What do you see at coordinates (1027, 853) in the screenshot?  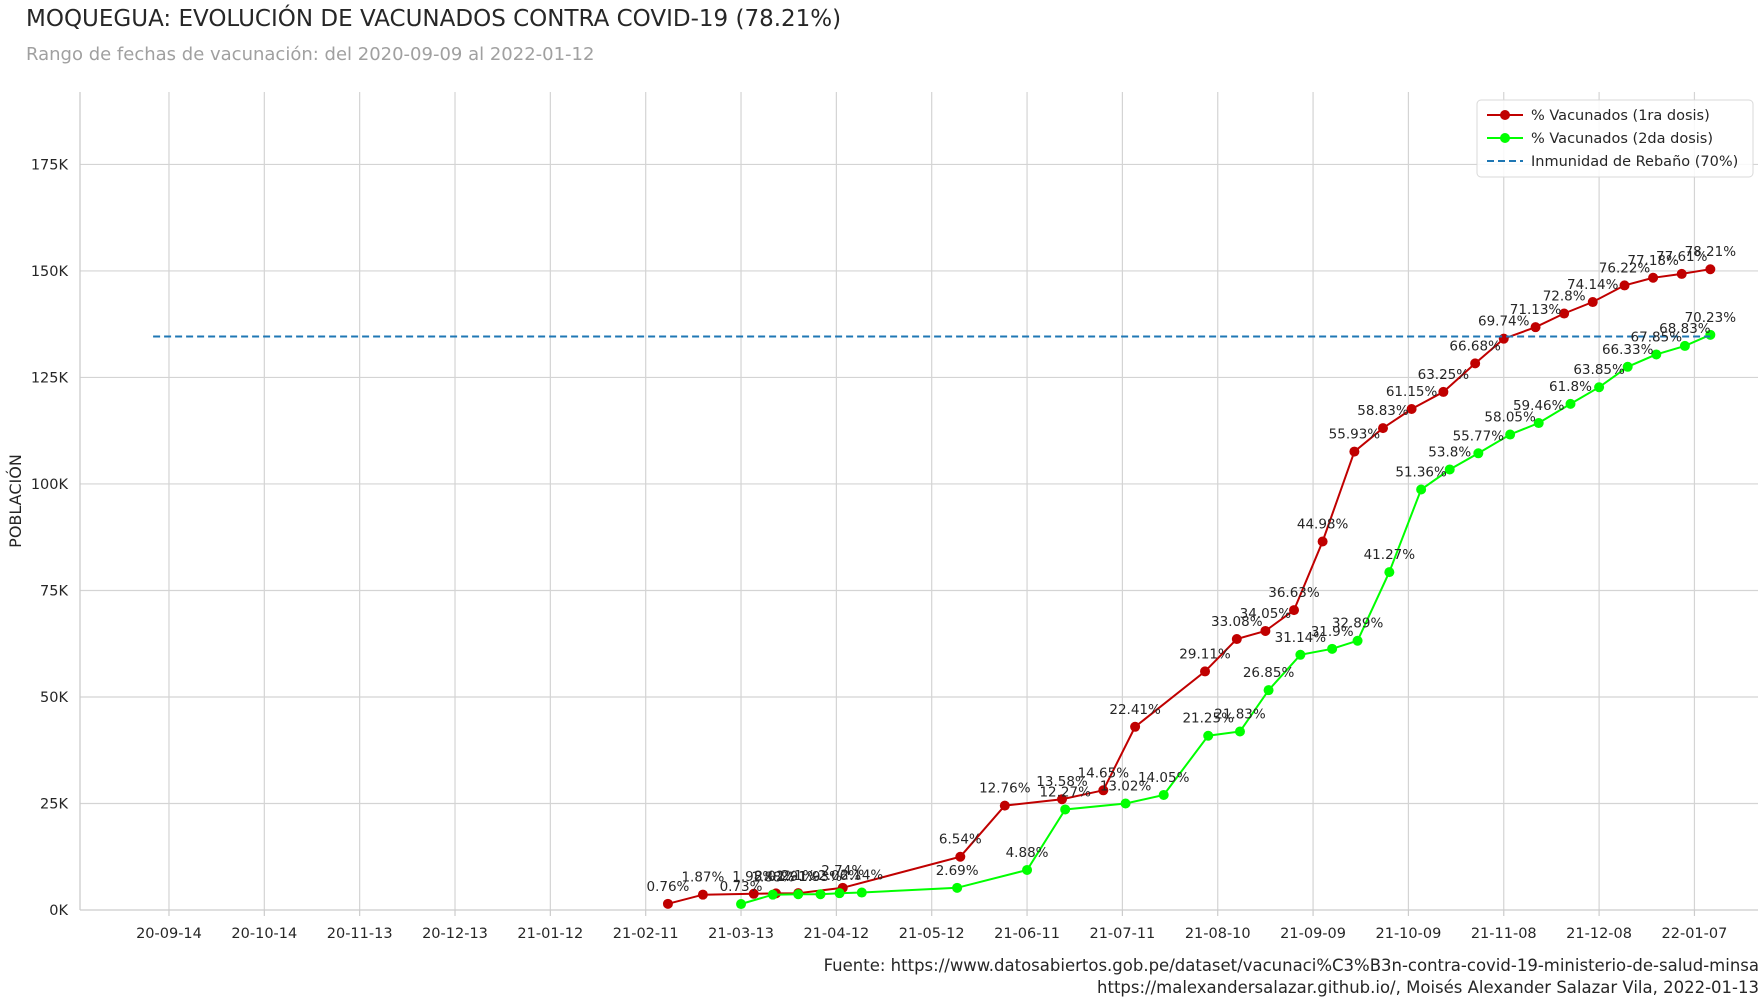 I see `data-label: 4.88%` at bounding box center [1027, 853].